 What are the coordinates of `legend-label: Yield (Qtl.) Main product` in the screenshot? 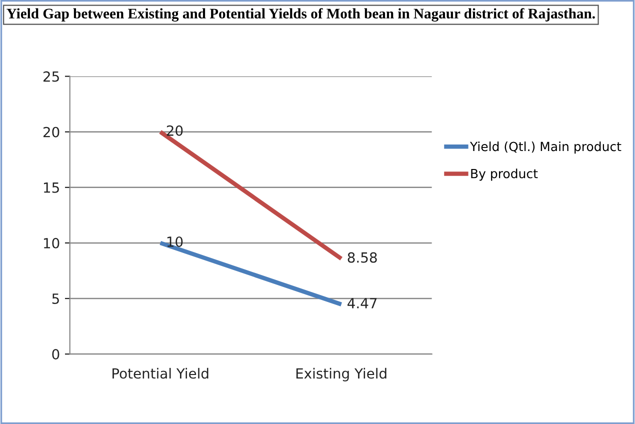 It's located at (546, 148).